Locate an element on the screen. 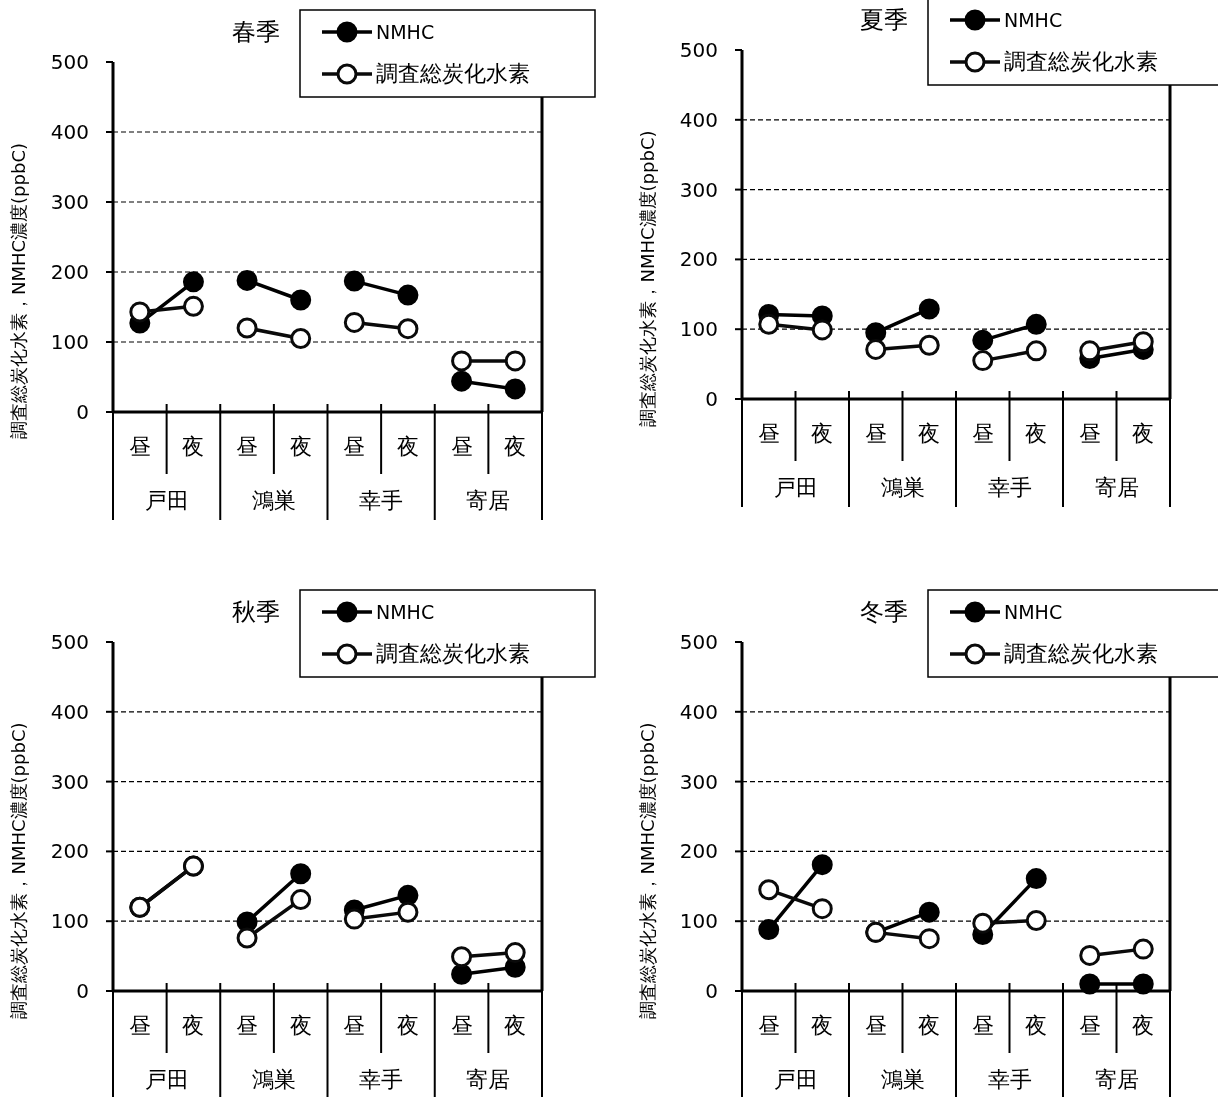 Image resolution: width=1218 pixels, height=1097 pixels. chart-title: 冬季 is located at coordinates (884, 612).